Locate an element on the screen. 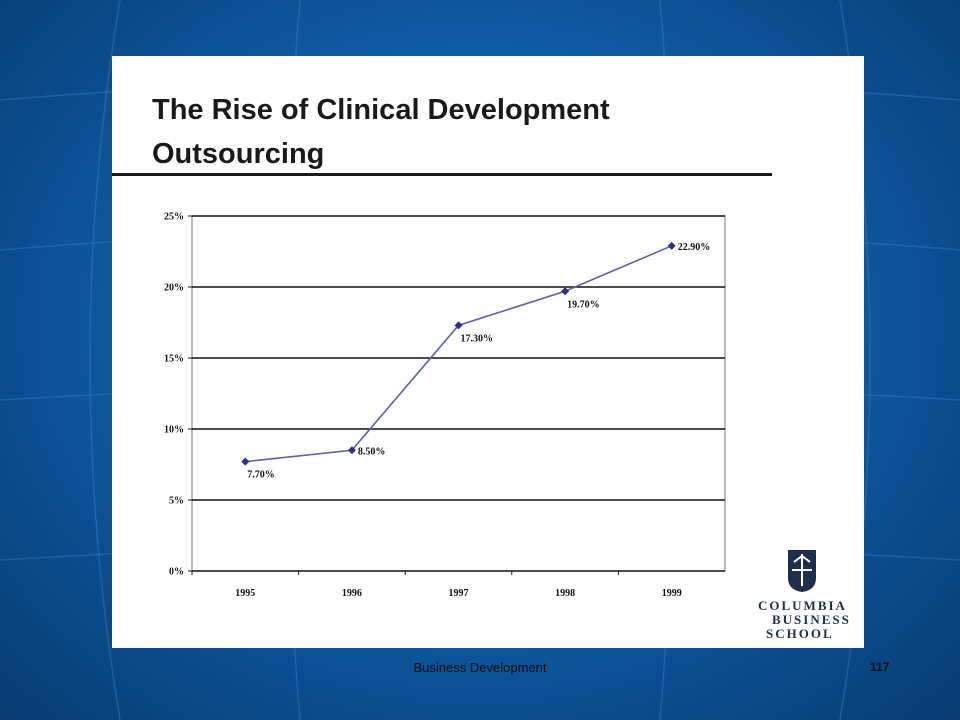 The image size is (960, 720). y-tick-label: 0% is located at coordinates (176, 572).